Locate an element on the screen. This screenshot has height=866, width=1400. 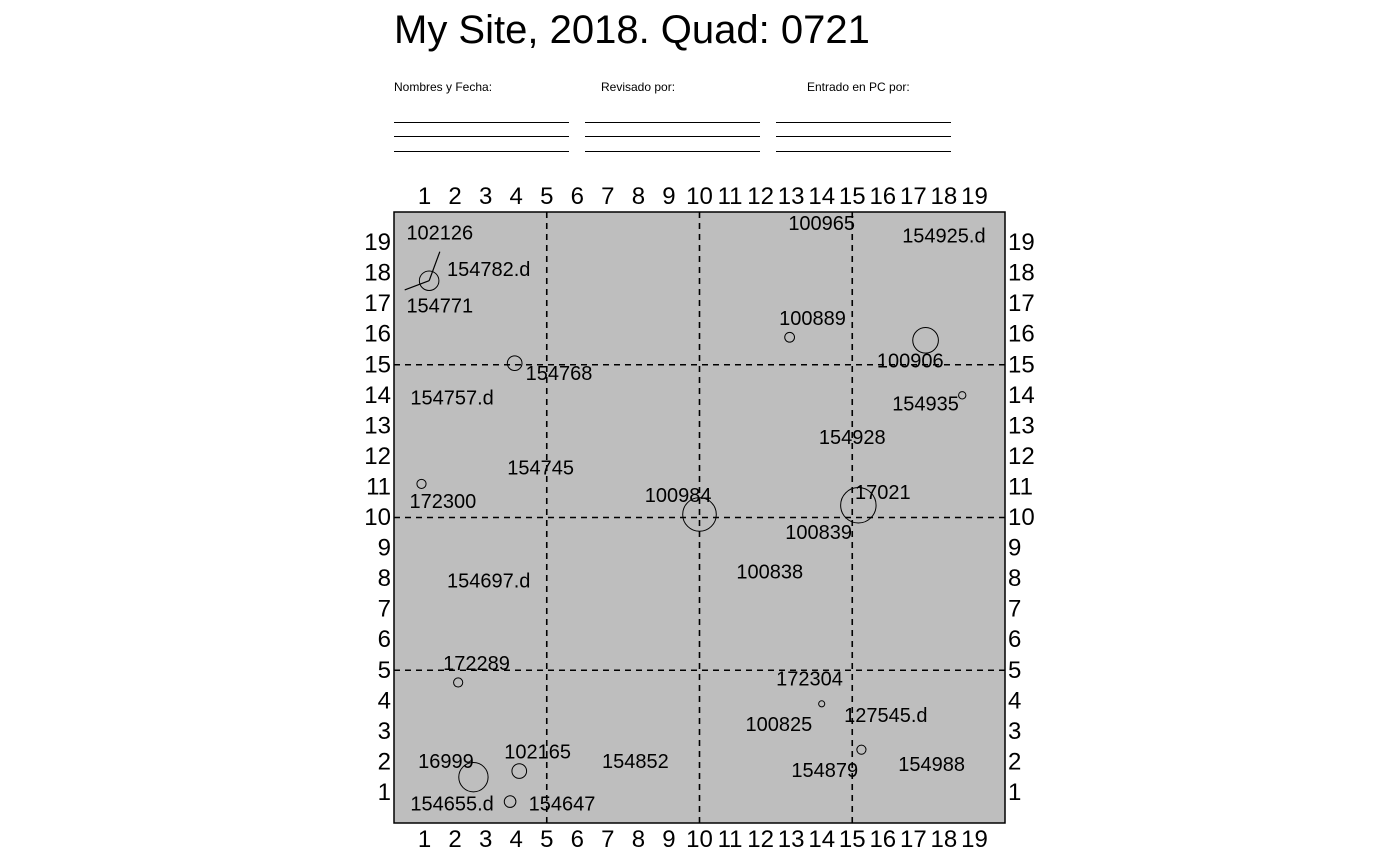
x-tick-label-bottom: 7 is located at coordinates (607, 839).